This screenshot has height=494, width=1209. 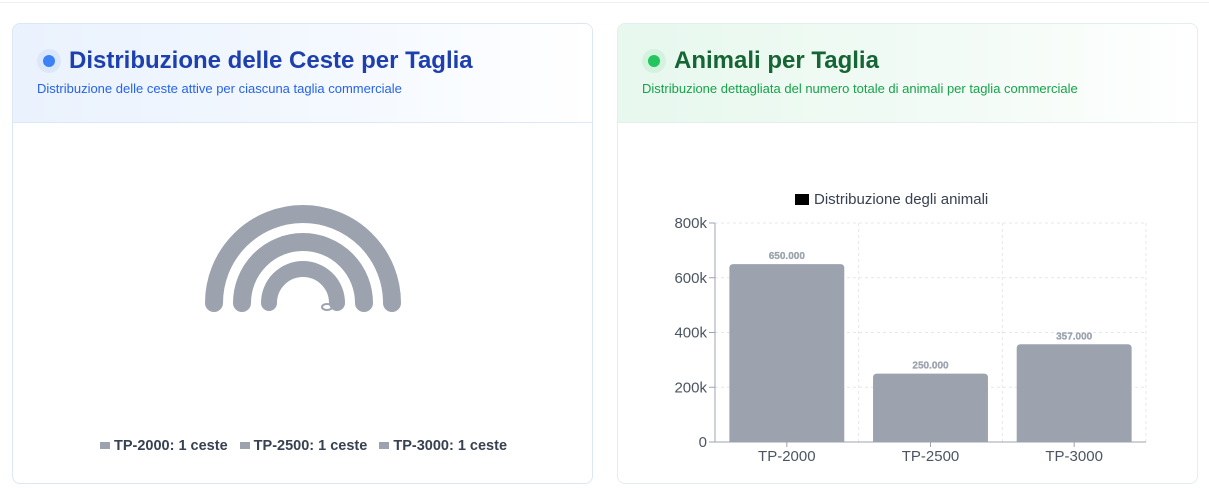 What do you see at coordinates (170, 446) in the screenshot?
I see `legend-label: TP-2000: 1 ceste` at bounding box center [170, 446].